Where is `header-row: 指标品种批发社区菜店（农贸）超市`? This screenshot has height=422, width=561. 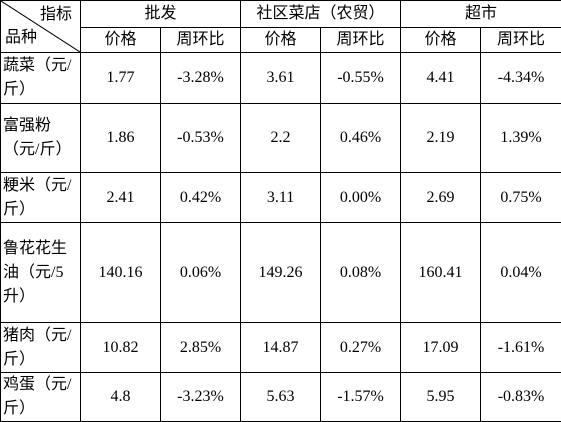
header-row: 指标品种批发社区菜店（农贸）超市 is located at coordinates (281, 14).